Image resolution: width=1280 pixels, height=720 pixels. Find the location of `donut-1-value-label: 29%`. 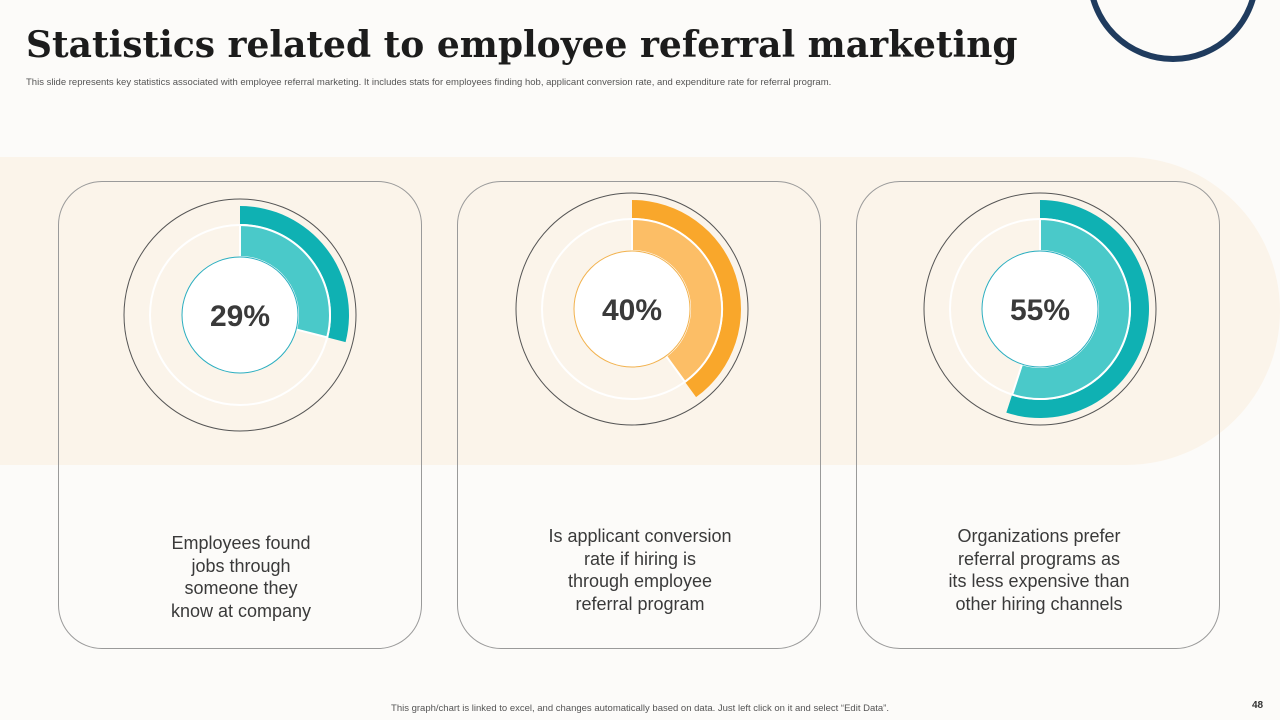

donut-1-value-label: 29% is located at coordinates (240, 316).